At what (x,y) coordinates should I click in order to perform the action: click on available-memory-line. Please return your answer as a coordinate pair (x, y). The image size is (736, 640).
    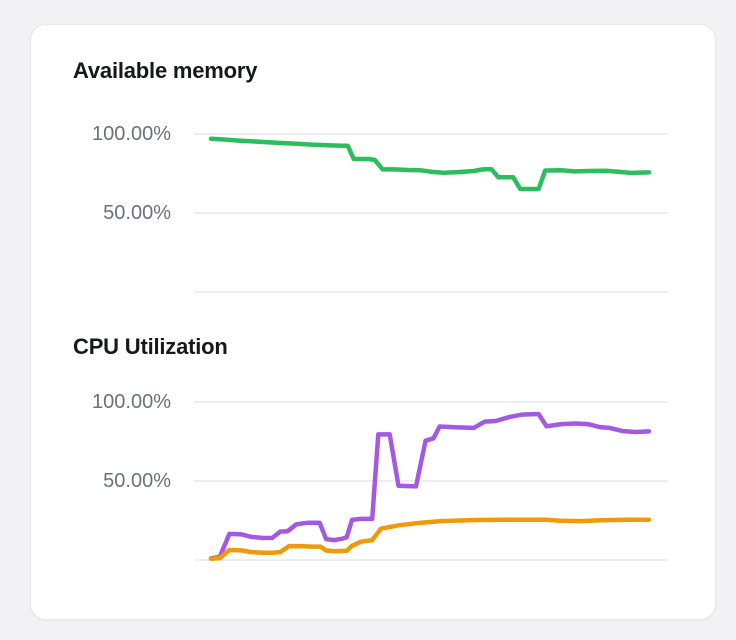
    Looking at the image, I should click on (430, 164).